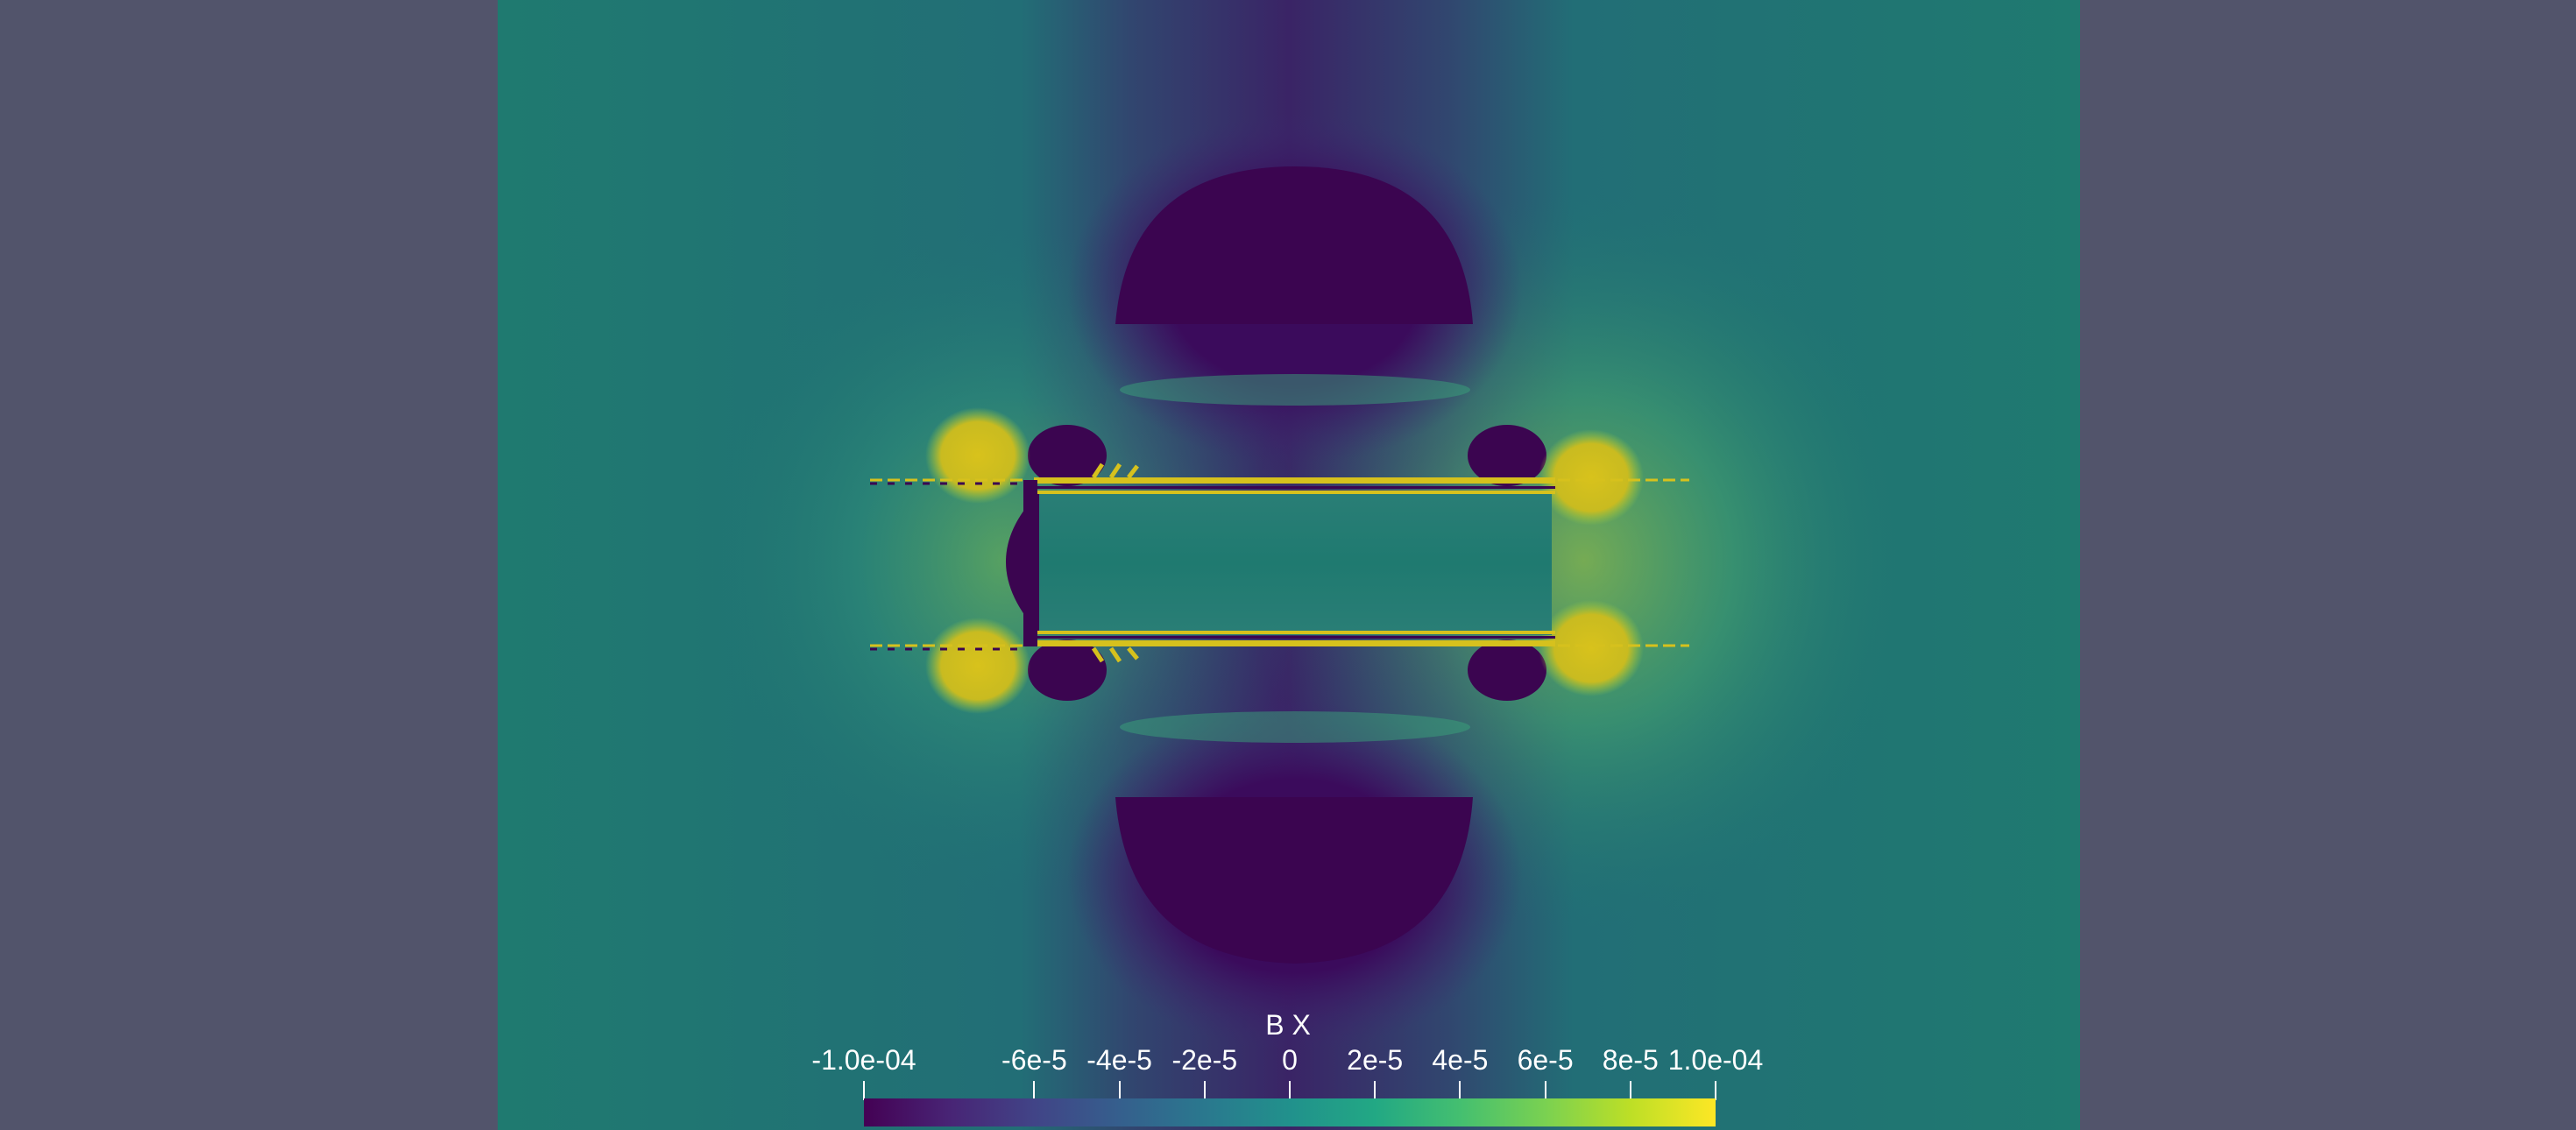 The image size is (2576, 1130). What do you see at coordinates (1034, 1060) in the screenshot?
I see `colorbar-tick-label: -6e-5` at bounding box center [1034, 1060].